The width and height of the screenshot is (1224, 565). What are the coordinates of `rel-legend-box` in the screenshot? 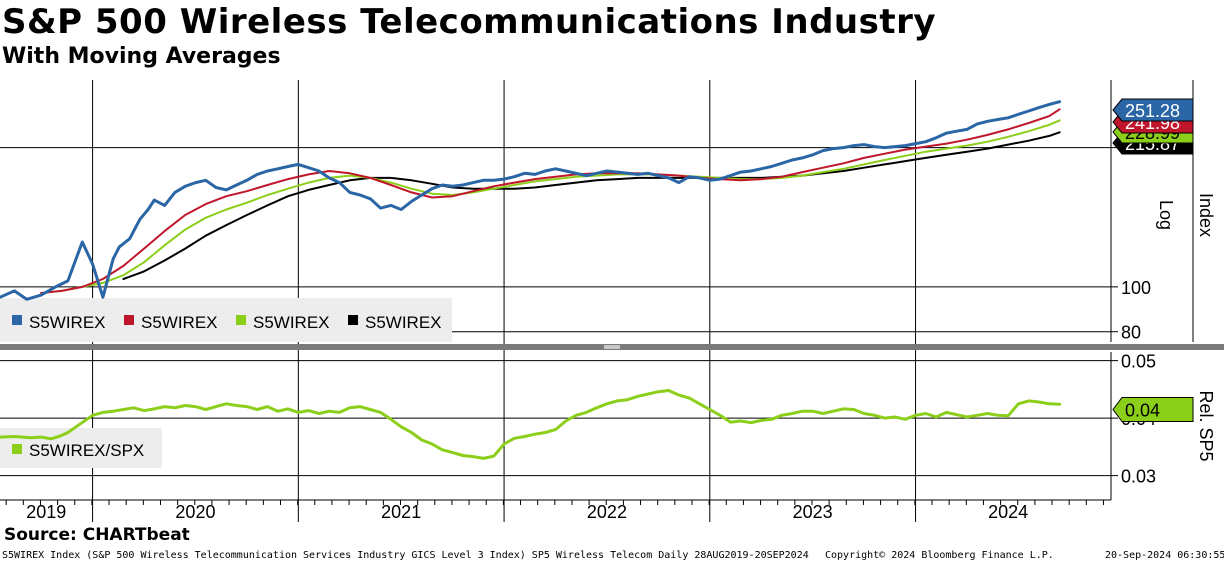 It's located at (81, 448).